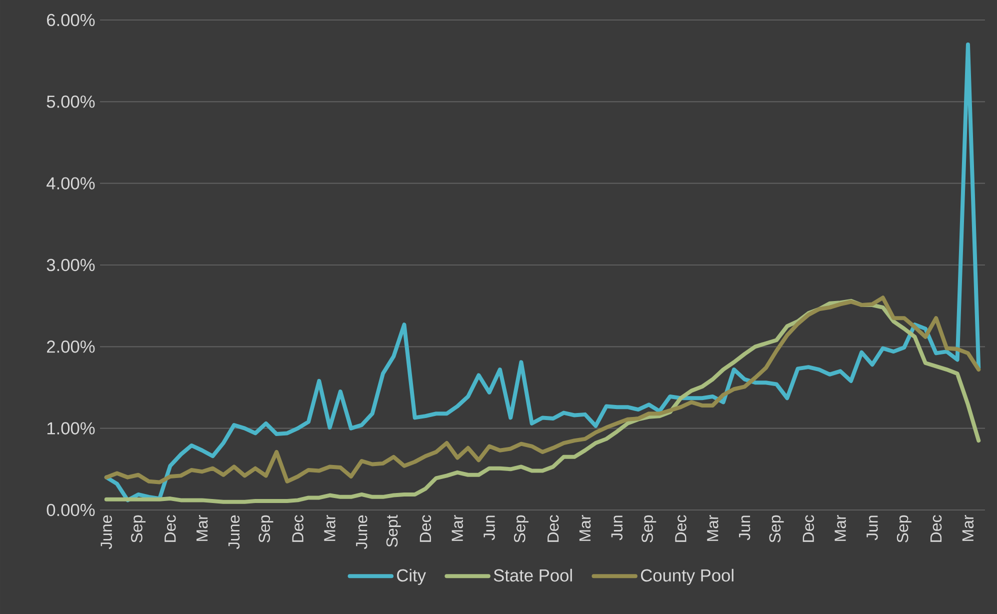 The image size is (997, 614). What do you see at coordinates (70, 265) in the screenshot?
I see `y-tick-label: 3.00%` at bounding box center [70, 265].